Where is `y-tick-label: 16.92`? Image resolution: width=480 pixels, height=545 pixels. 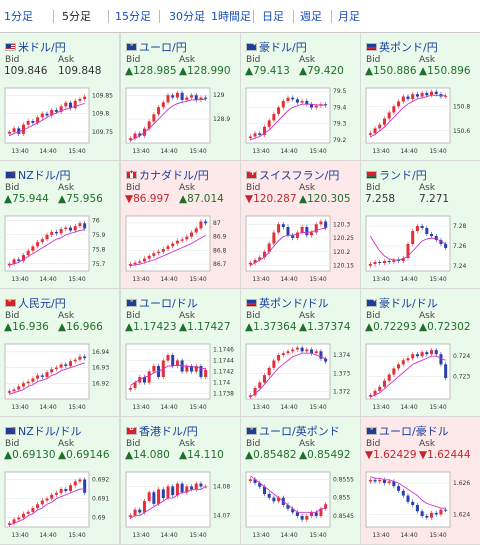
y-tick-label: 16.92 is located at coordinates (100, 383).